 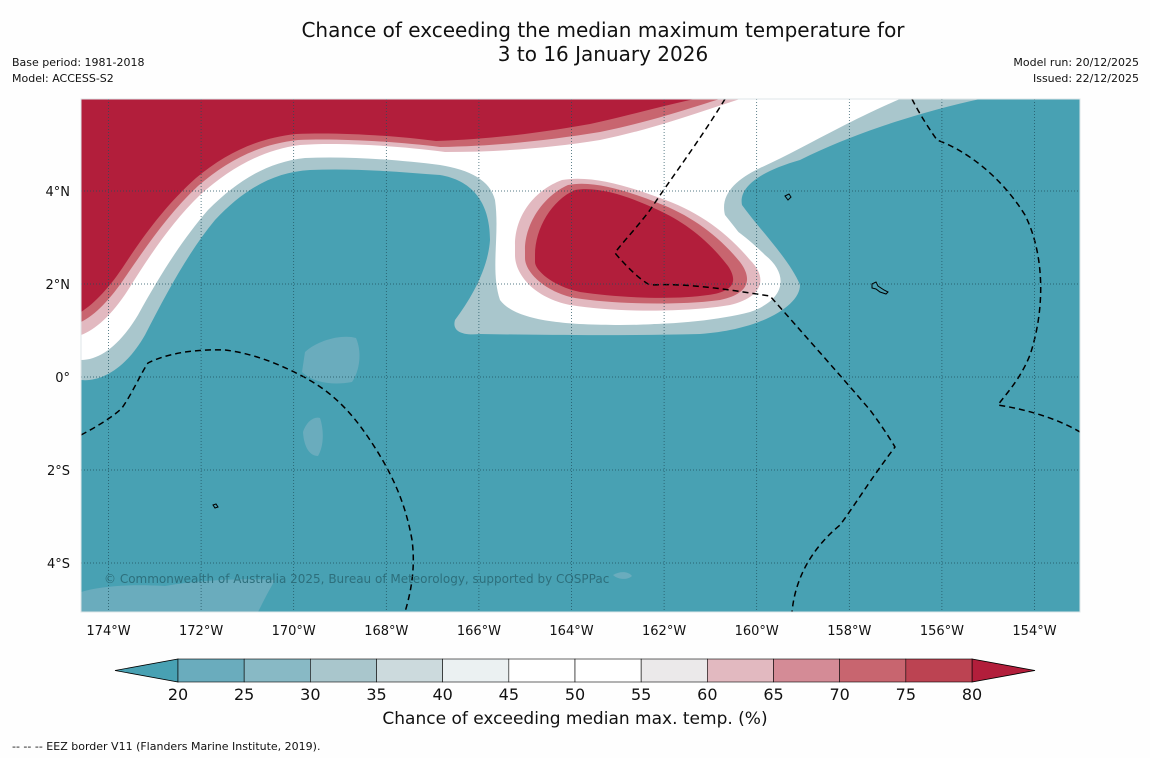 I want to click on longitude-label: 156°W, so click(x=942, y=631).